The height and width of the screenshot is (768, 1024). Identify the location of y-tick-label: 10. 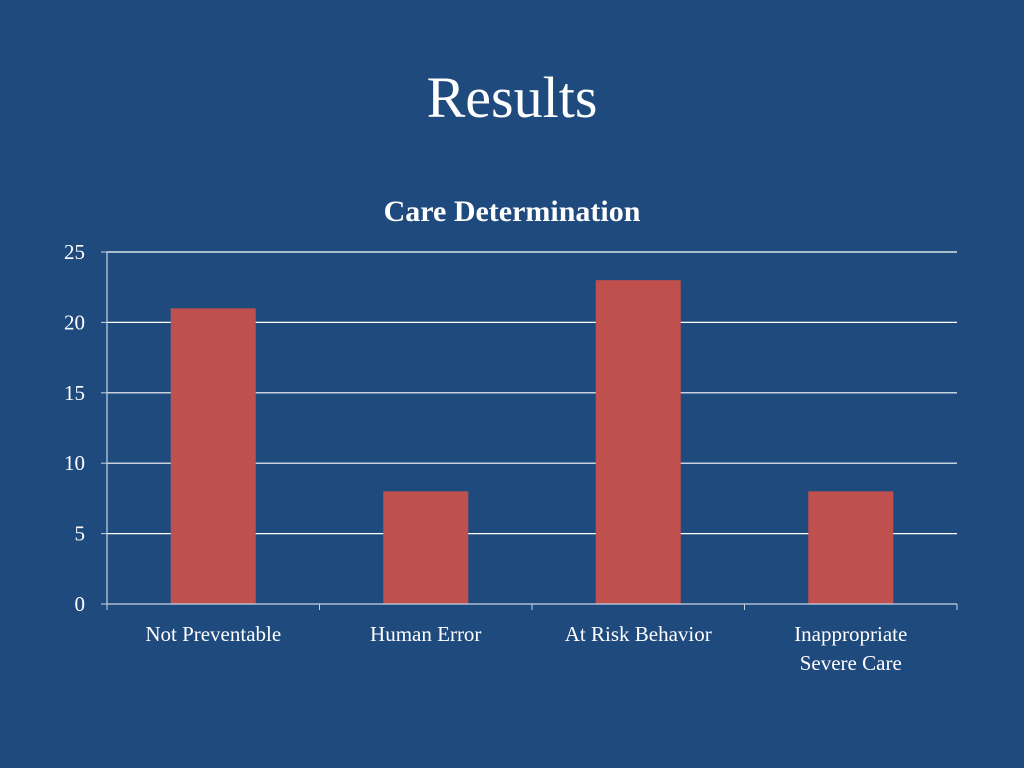
(74, 463).